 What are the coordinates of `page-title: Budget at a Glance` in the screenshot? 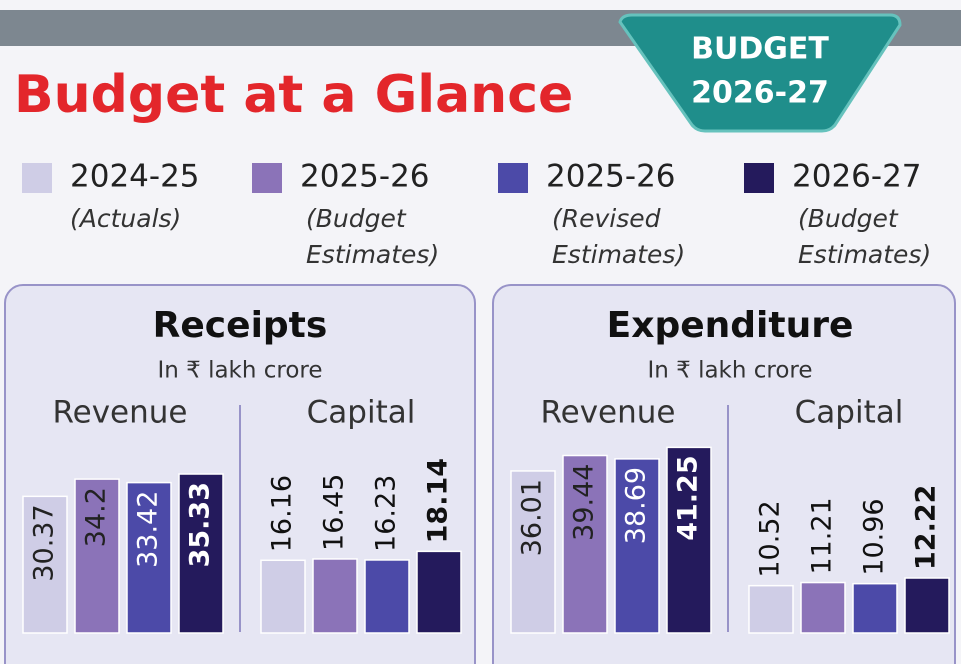 It's located at (293, 95).